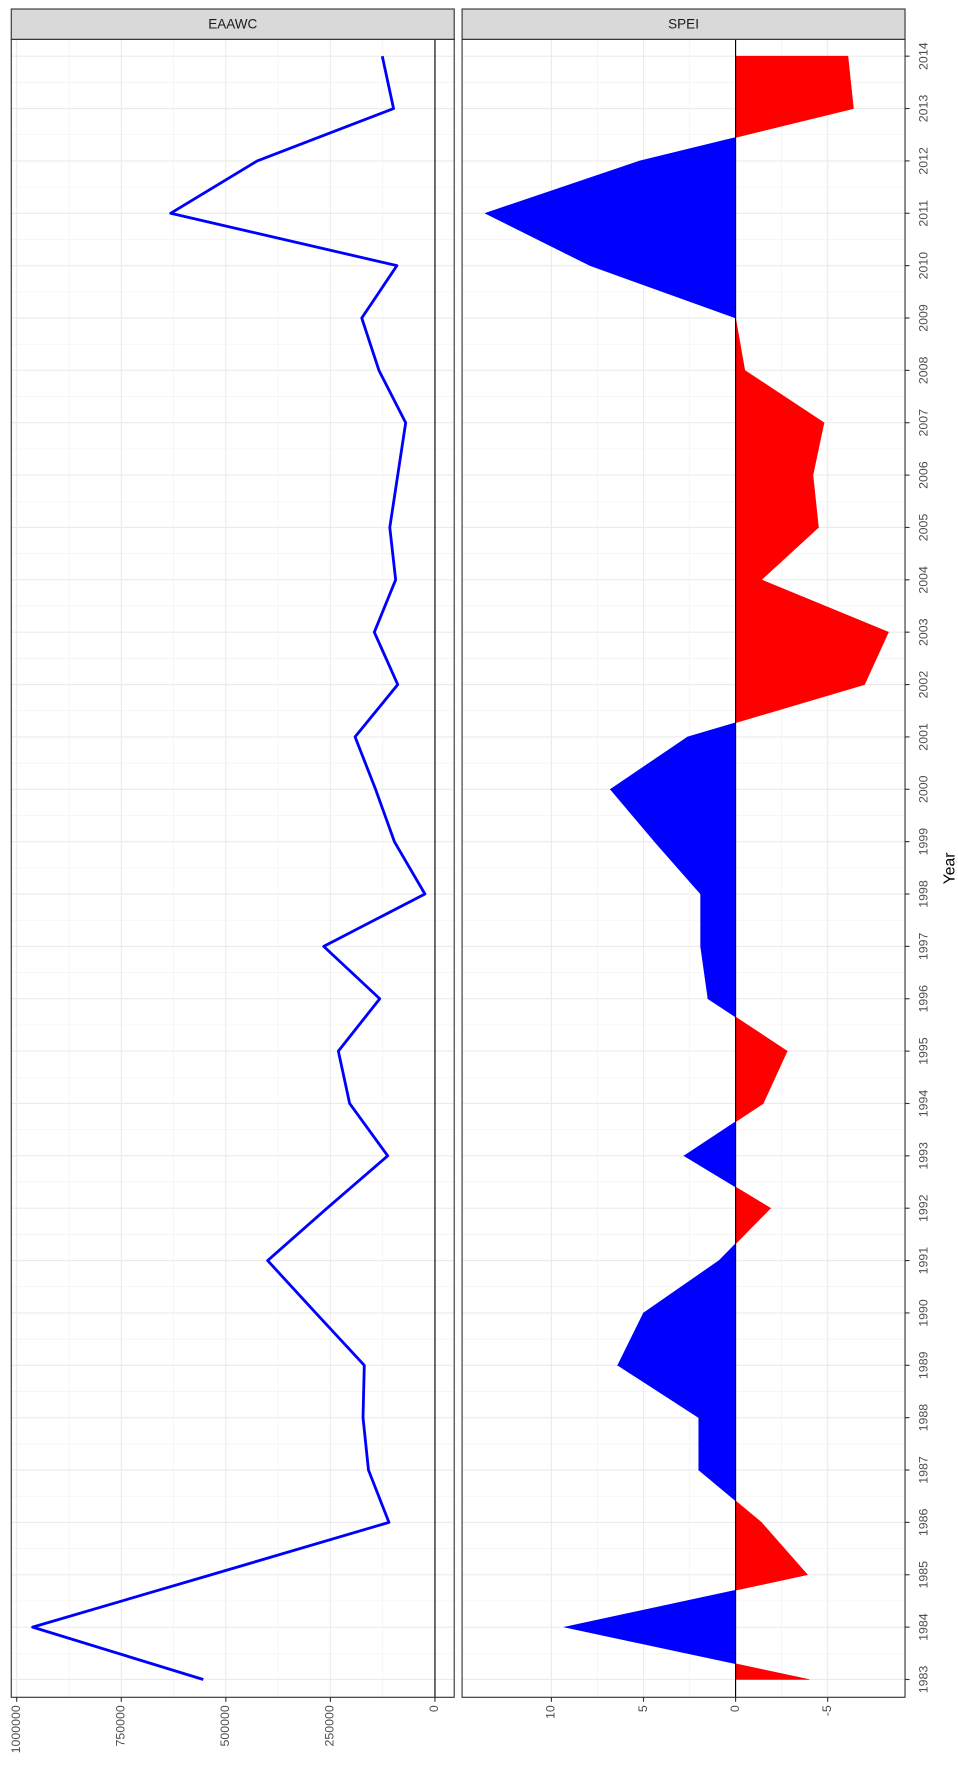  What do you see at coordinates (923, 999) in the screenshot?
I see `x-tick-label: 1996` at bounding box center [923, 999].